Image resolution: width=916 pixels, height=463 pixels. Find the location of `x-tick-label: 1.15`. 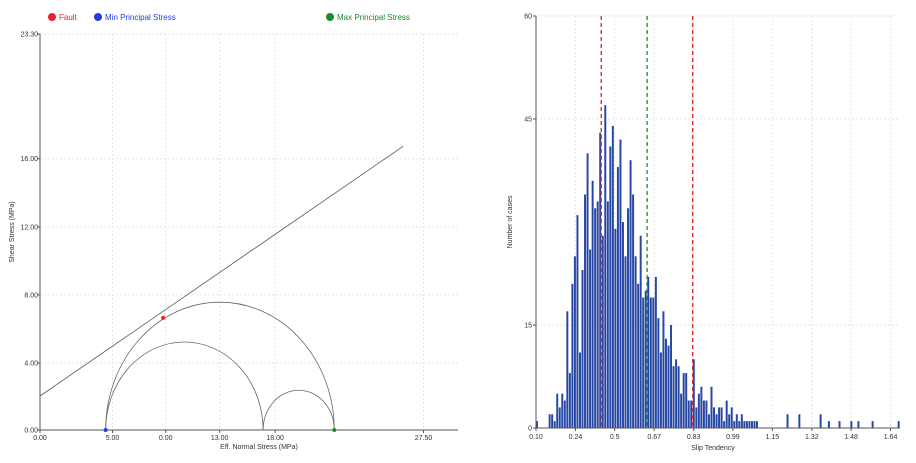

x-tick-label: 1.15 is located at coordinates (773, 437).